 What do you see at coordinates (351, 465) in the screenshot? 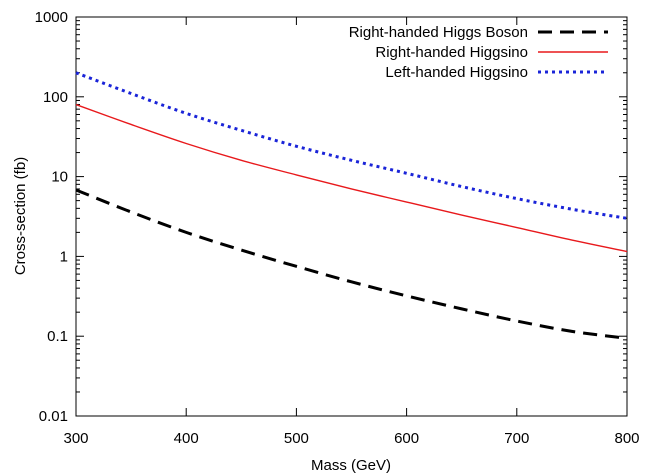
I see `x-axis-title: Mass (GeV)` at bounding box center [351, 465].